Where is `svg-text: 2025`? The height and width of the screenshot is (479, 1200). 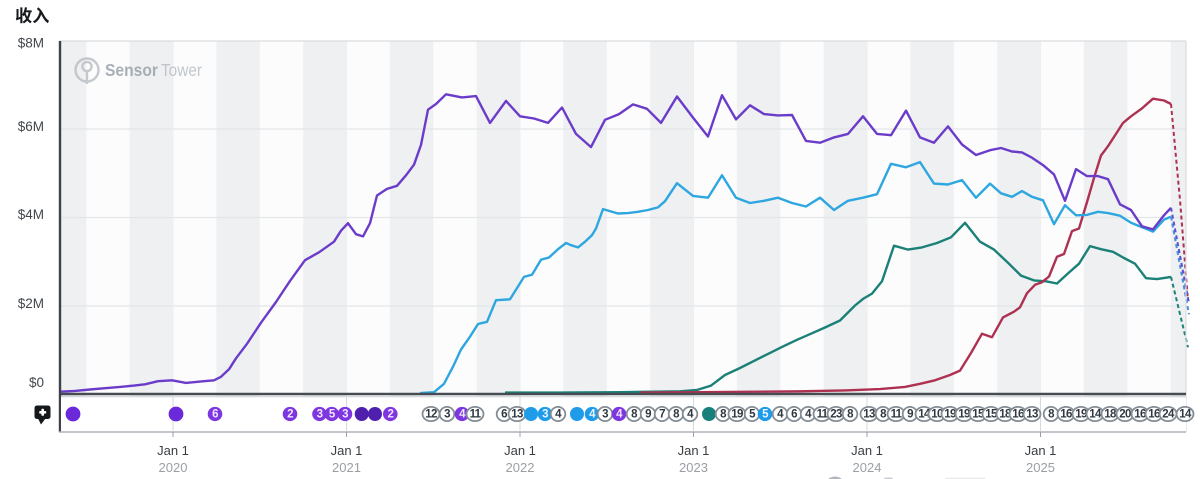
svg-text: 2025 is located at coordinates (1040, 467).